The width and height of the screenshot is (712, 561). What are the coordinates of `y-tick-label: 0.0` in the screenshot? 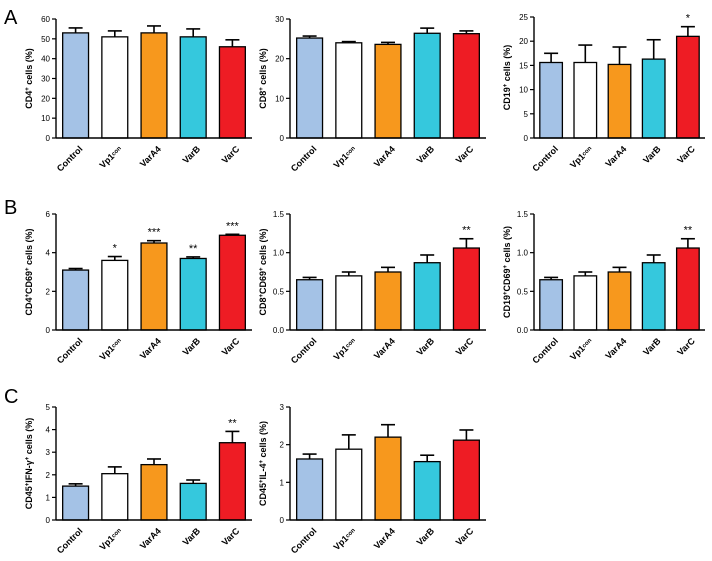 It's located at (523, 330).